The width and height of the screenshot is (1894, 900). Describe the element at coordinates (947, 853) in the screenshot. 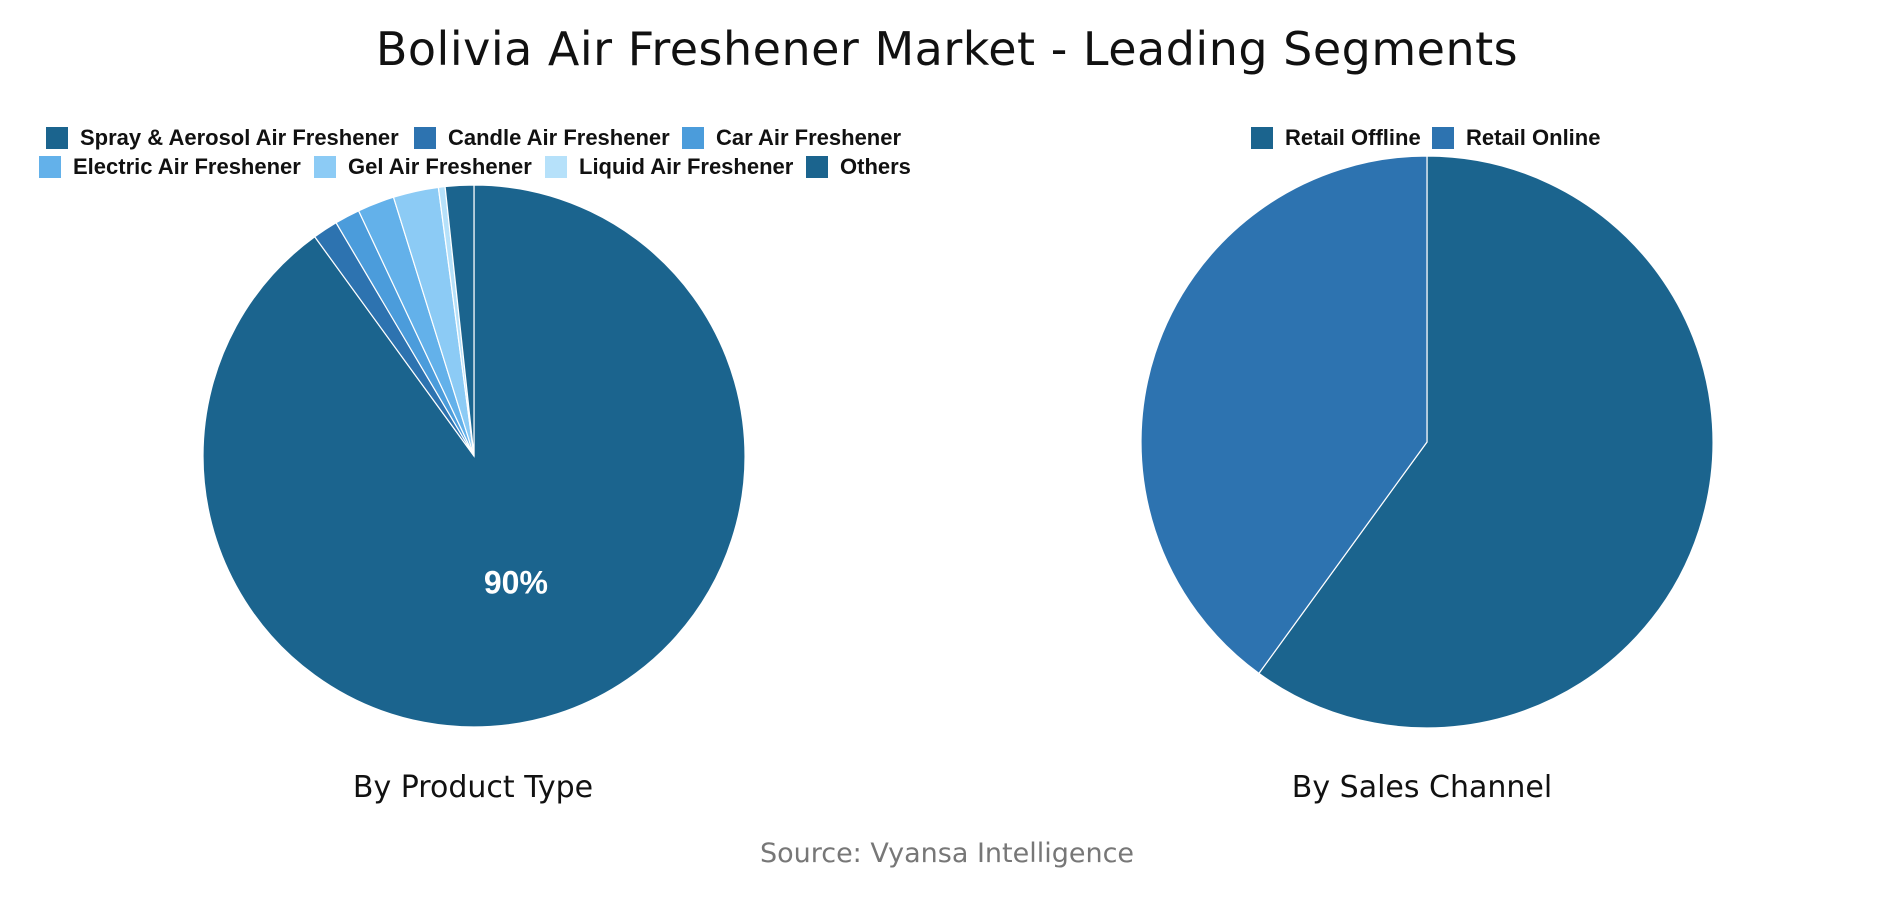

I see `source-note: Source: Vyansa Intelligence` at that location.